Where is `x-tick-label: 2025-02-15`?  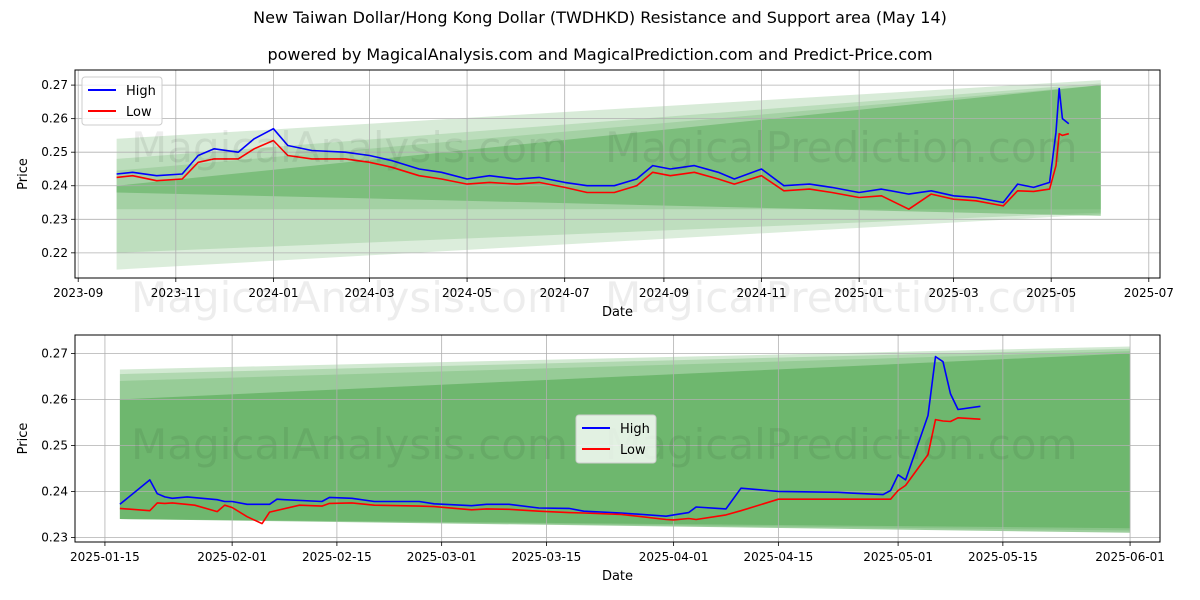 x-tick-label: 2025-02-15 is located at coordinates (337, 557).